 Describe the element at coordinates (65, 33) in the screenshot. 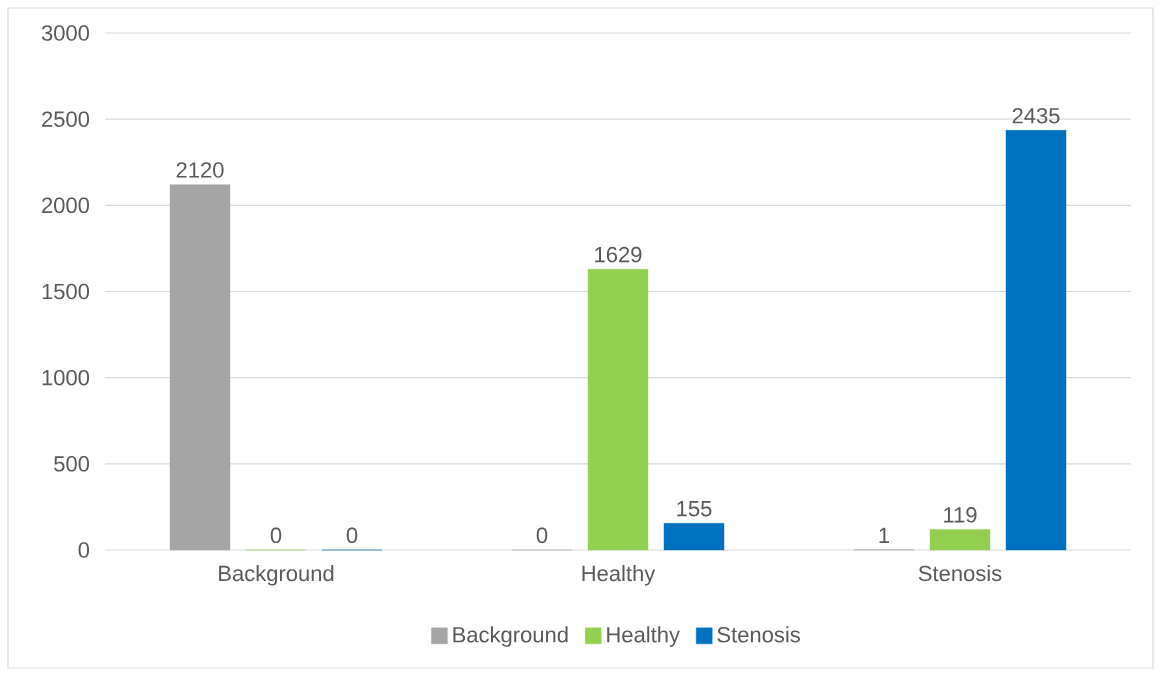

I see `y-tick-label: 3000` at that location.